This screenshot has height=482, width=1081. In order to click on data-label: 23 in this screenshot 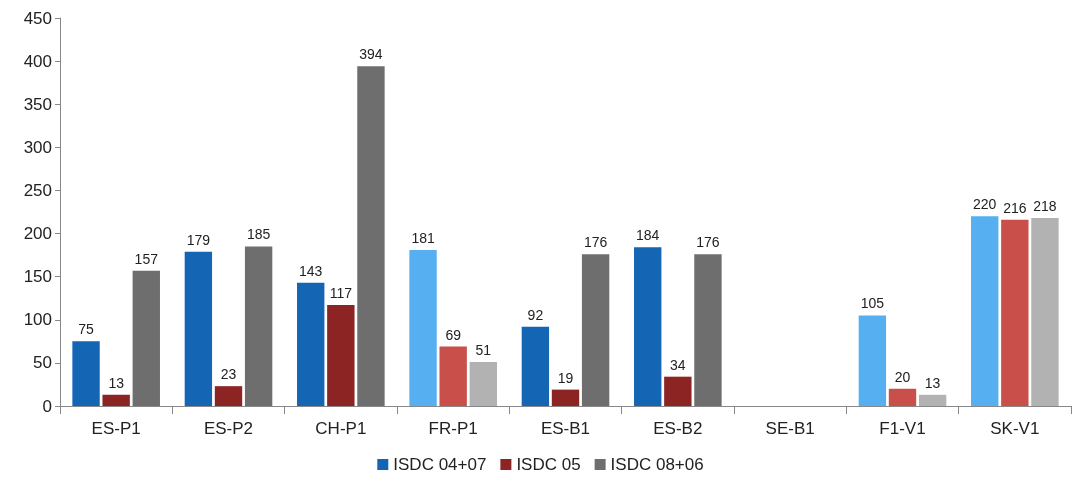, I will do `click(228, 374)`.